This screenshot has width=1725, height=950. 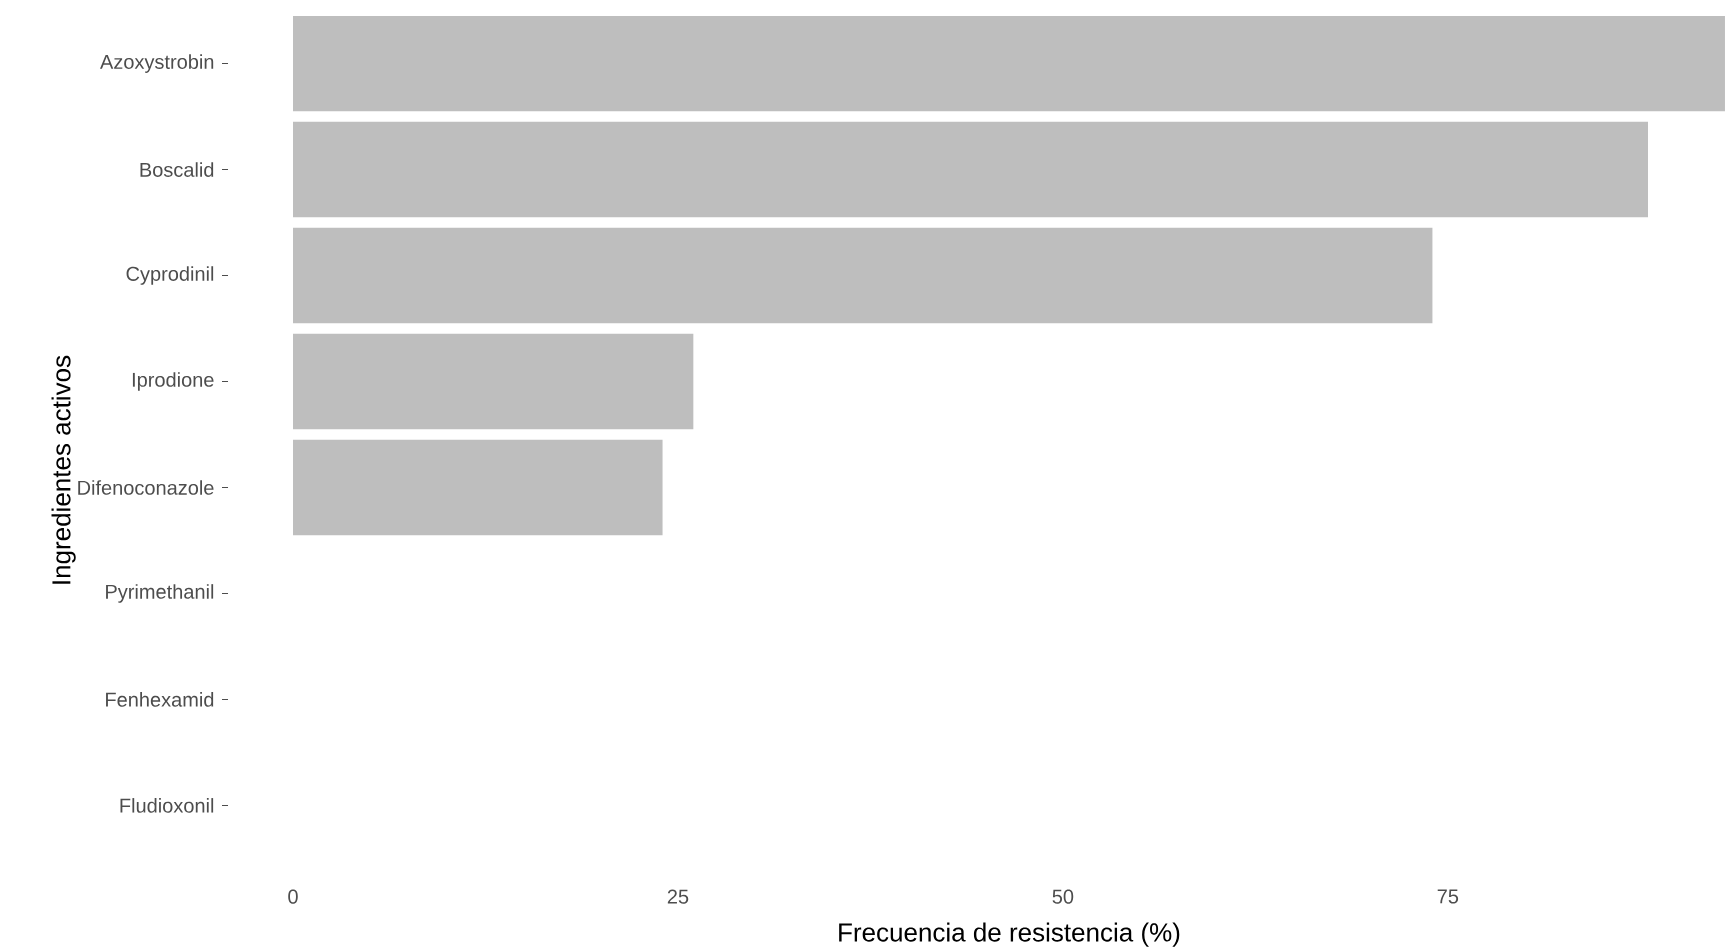 I want to click on x-tick-label: 50, so click(x=1063, y=896).